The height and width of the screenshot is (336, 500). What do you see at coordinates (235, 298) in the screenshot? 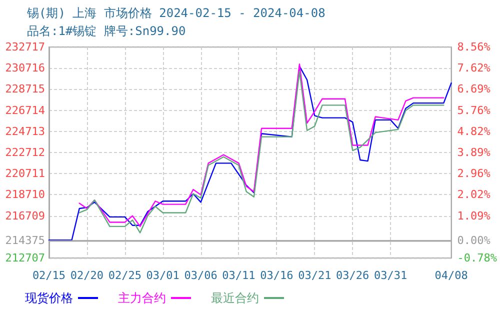
I see `legend-label: 最近合约` at bounding box center [235, 298].